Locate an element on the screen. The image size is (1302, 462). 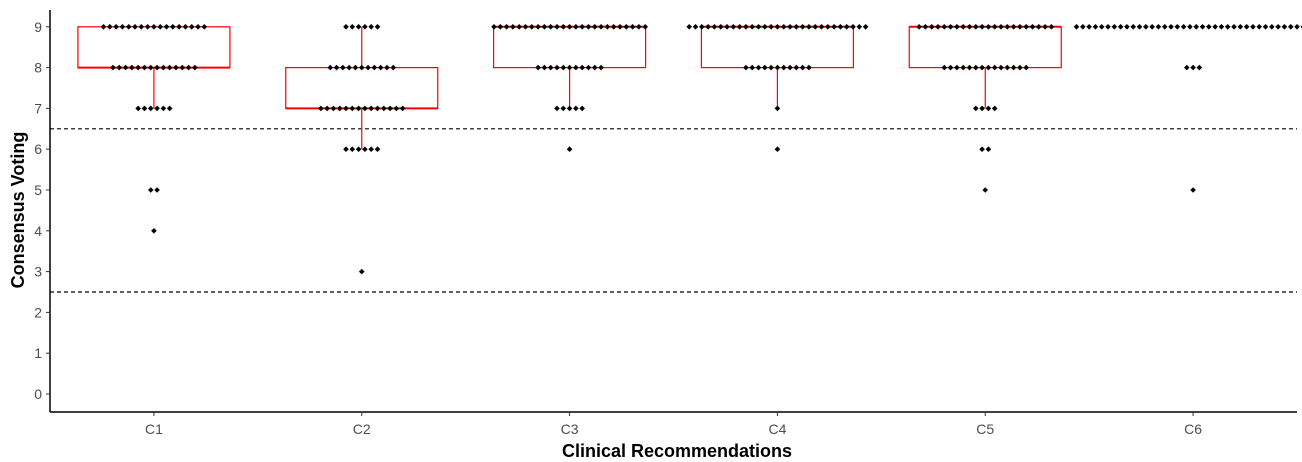
group-c1 is located at coordinates (154, 129).